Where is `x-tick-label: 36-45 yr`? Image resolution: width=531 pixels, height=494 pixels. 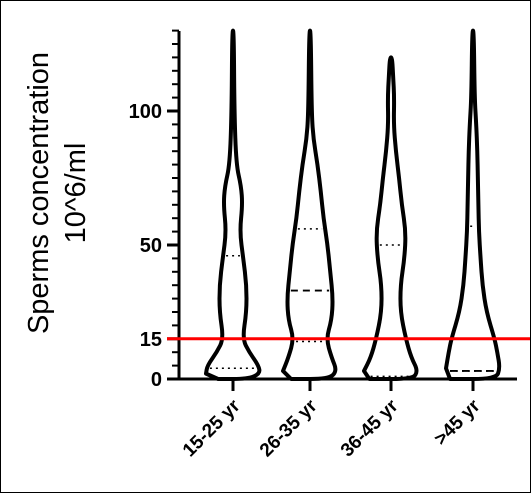
x-tick-label: 36-45 yr is located at coordinates (370, 428).